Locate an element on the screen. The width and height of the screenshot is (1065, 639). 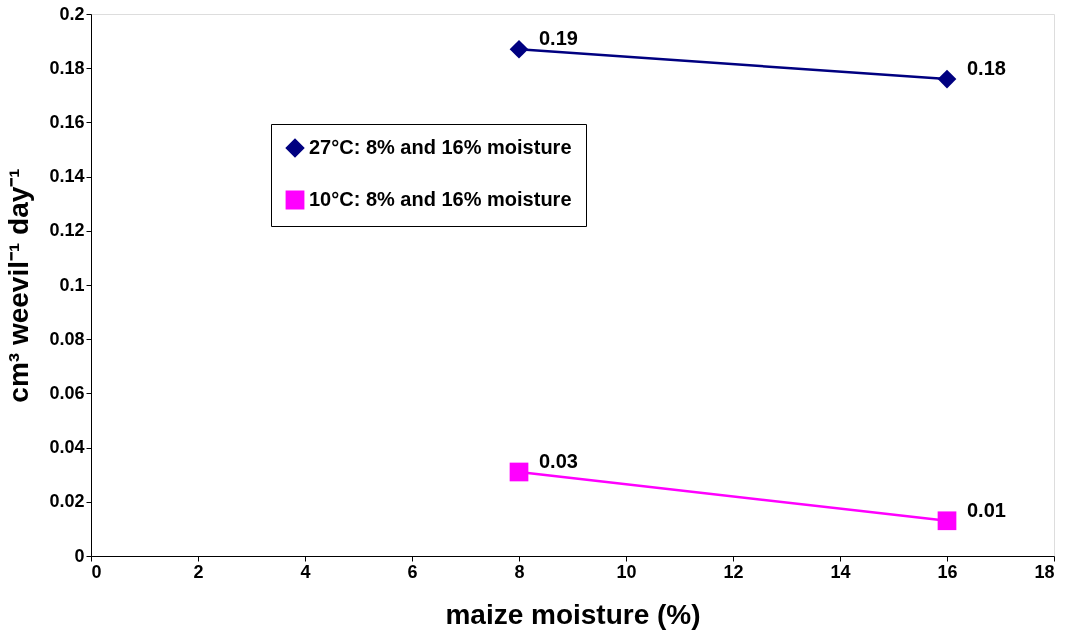
x-tick-label: 8 is located at coordinates (519, 571).